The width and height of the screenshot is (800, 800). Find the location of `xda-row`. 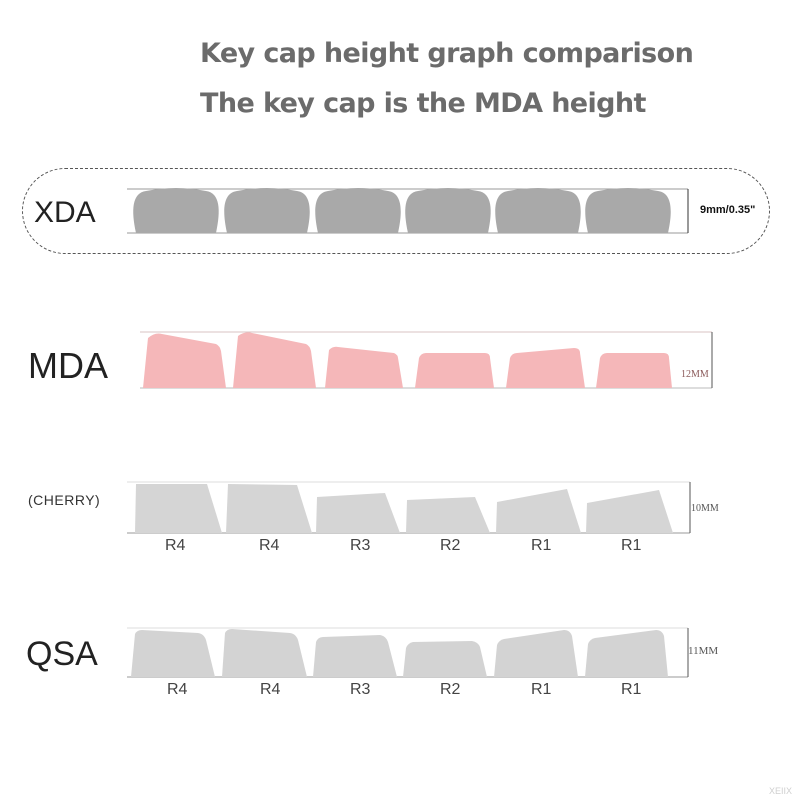

xda-row is located at coordinates (408, 211).